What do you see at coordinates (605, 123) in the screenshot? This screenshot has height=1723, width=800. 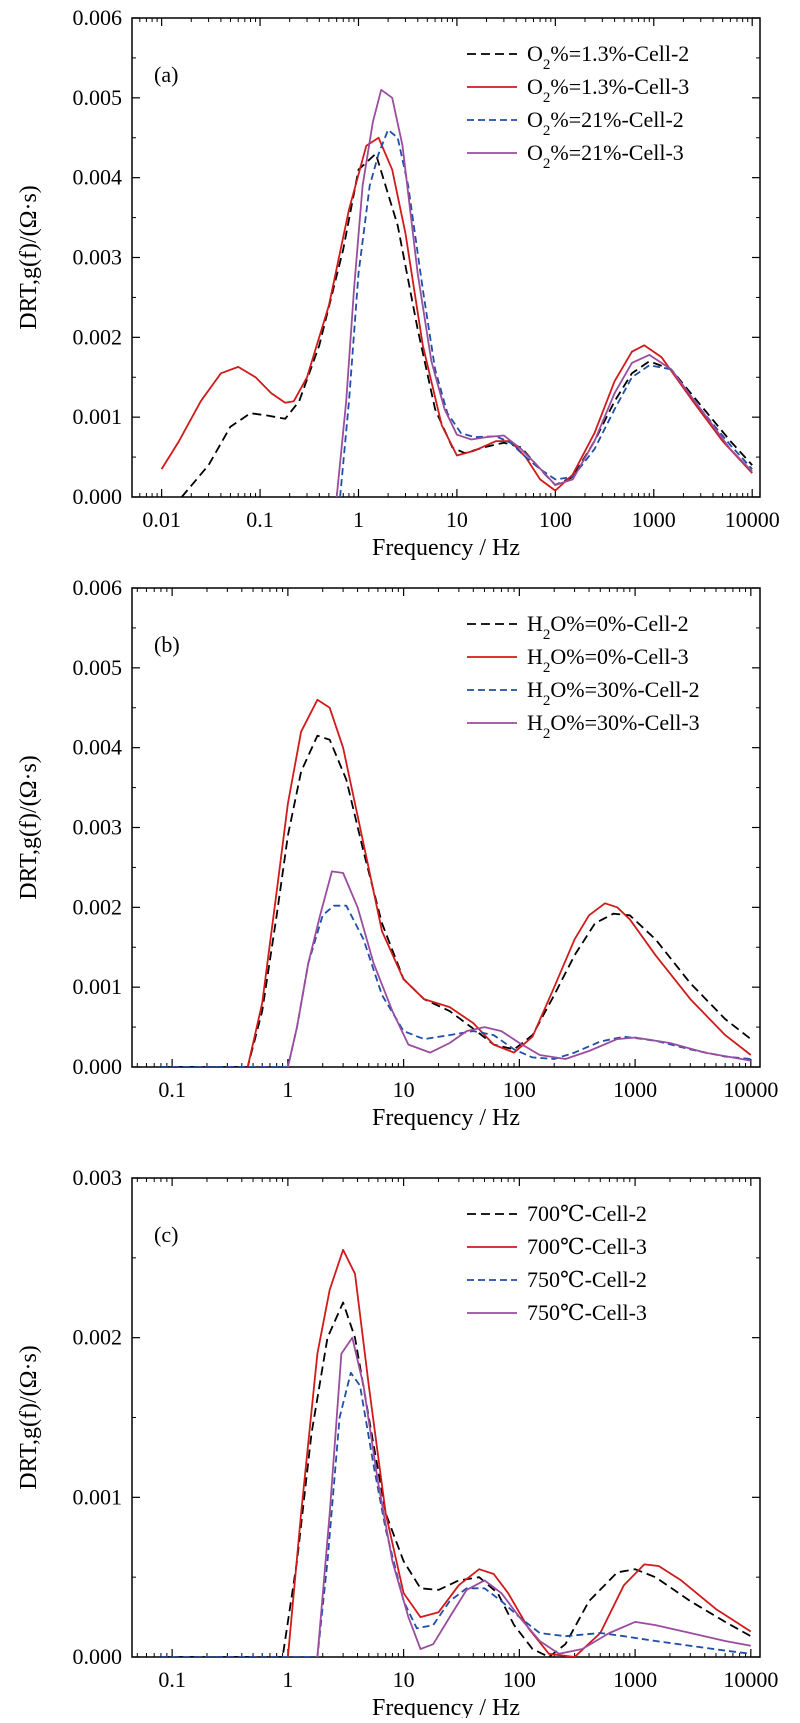 I see `legend-entry: O2%=21%-Cell-2` at bounding box center [605, 123].